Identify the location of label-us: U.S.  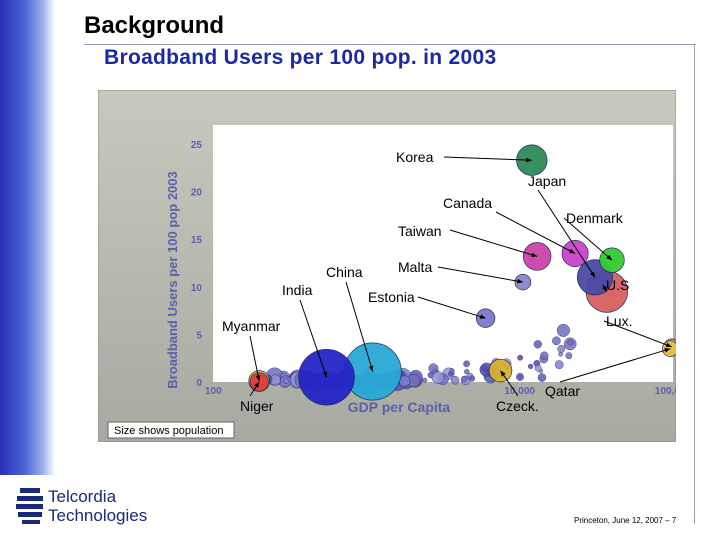
(617, 285).